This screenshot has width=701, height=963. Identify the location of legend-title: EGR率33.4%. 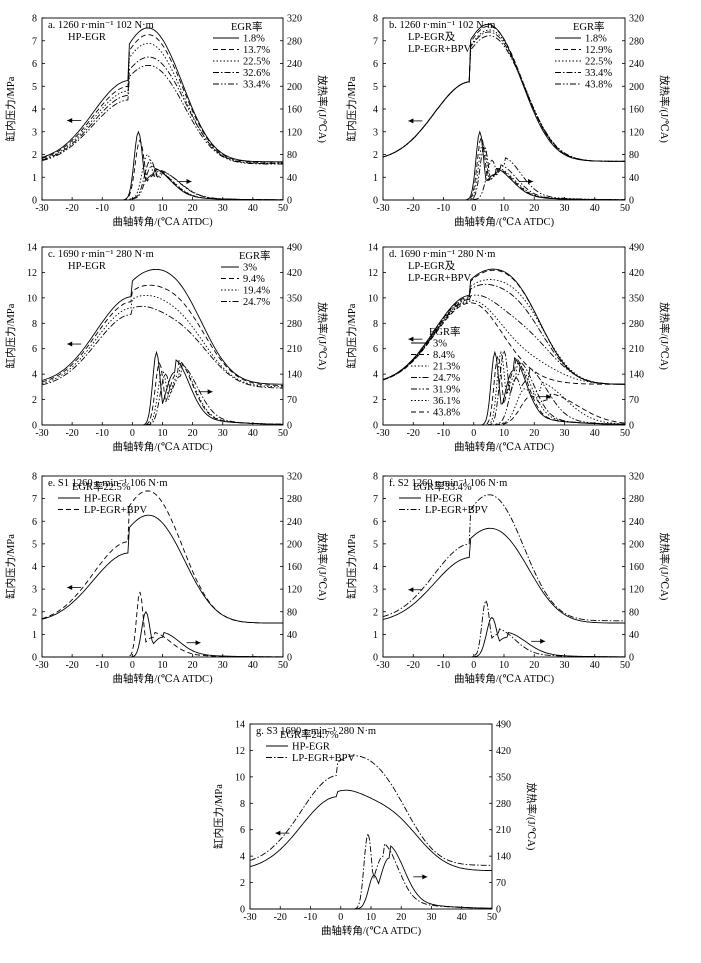
(442, 486).